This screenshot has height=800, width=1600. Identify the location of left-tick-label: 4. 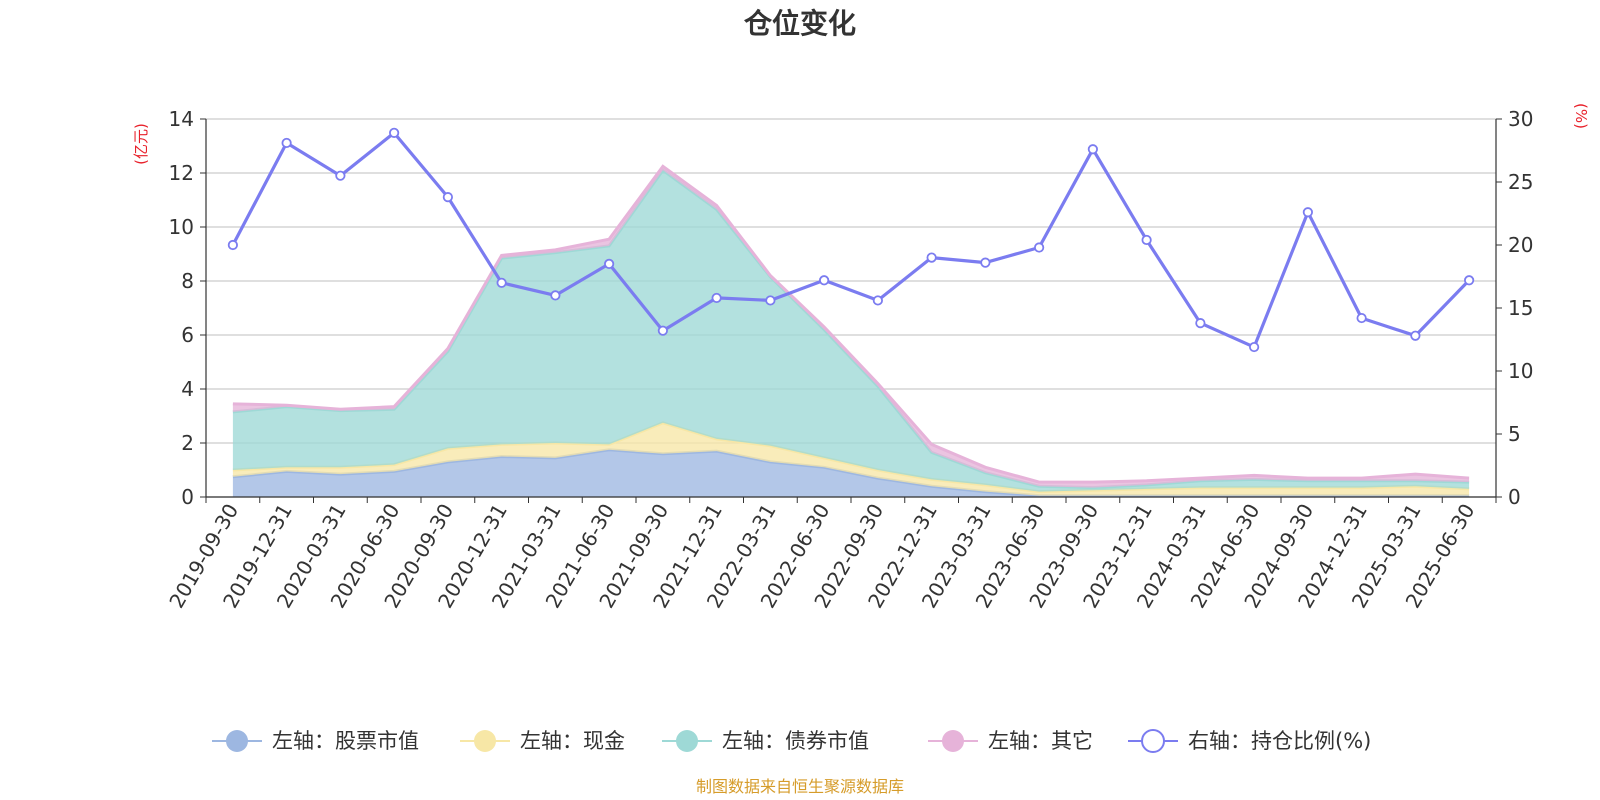
(187, 389).